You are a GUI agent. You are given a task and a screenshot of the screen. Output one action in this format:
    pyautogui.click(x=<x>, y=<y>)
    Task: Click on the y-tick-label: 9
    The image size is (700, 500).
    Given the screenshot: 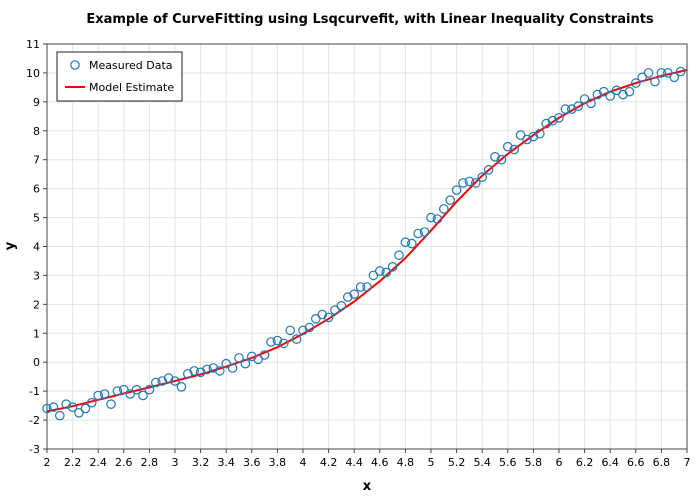 What is the action you would take?
    pyautogui.click(x=36, y=102)
    